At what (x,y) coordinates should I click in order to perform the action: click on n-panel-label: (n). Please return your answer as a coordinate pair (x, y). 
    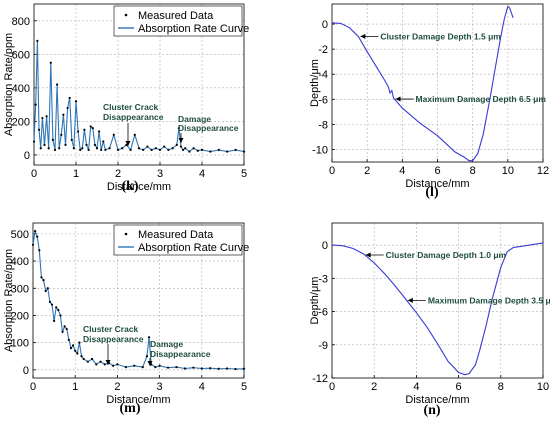
    Looking at the image, I should click on (431, 410).